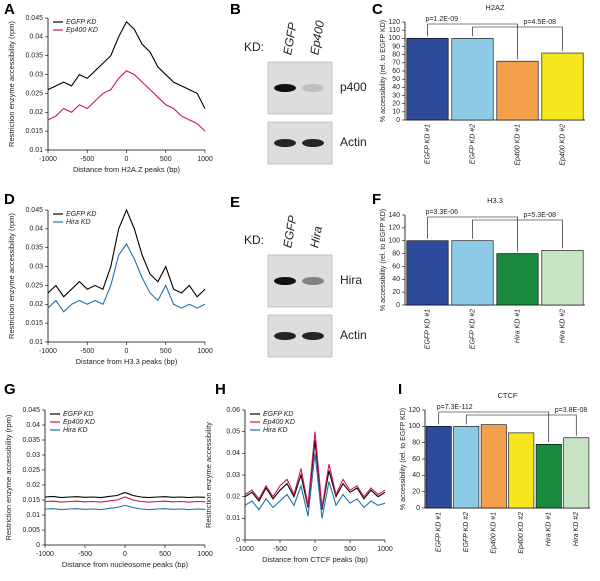 This screenshot has height=581, width=600. I want to click on x-axis-label: Distance from H3.3 peaks (bp), so click(127, 361).